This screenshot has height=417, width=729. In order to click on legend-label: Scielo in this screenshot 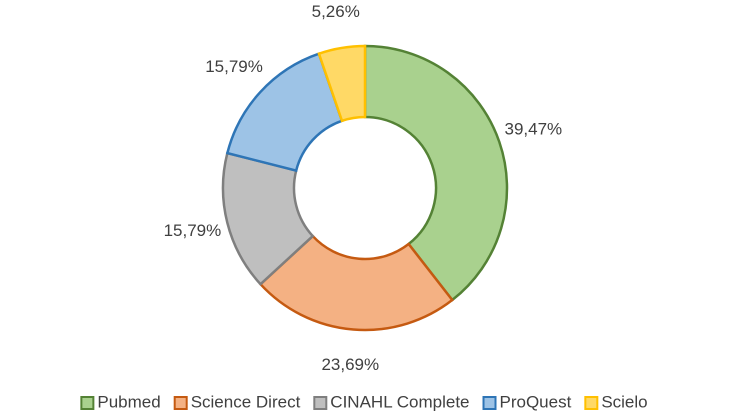, I will do `click(624, 401)`.